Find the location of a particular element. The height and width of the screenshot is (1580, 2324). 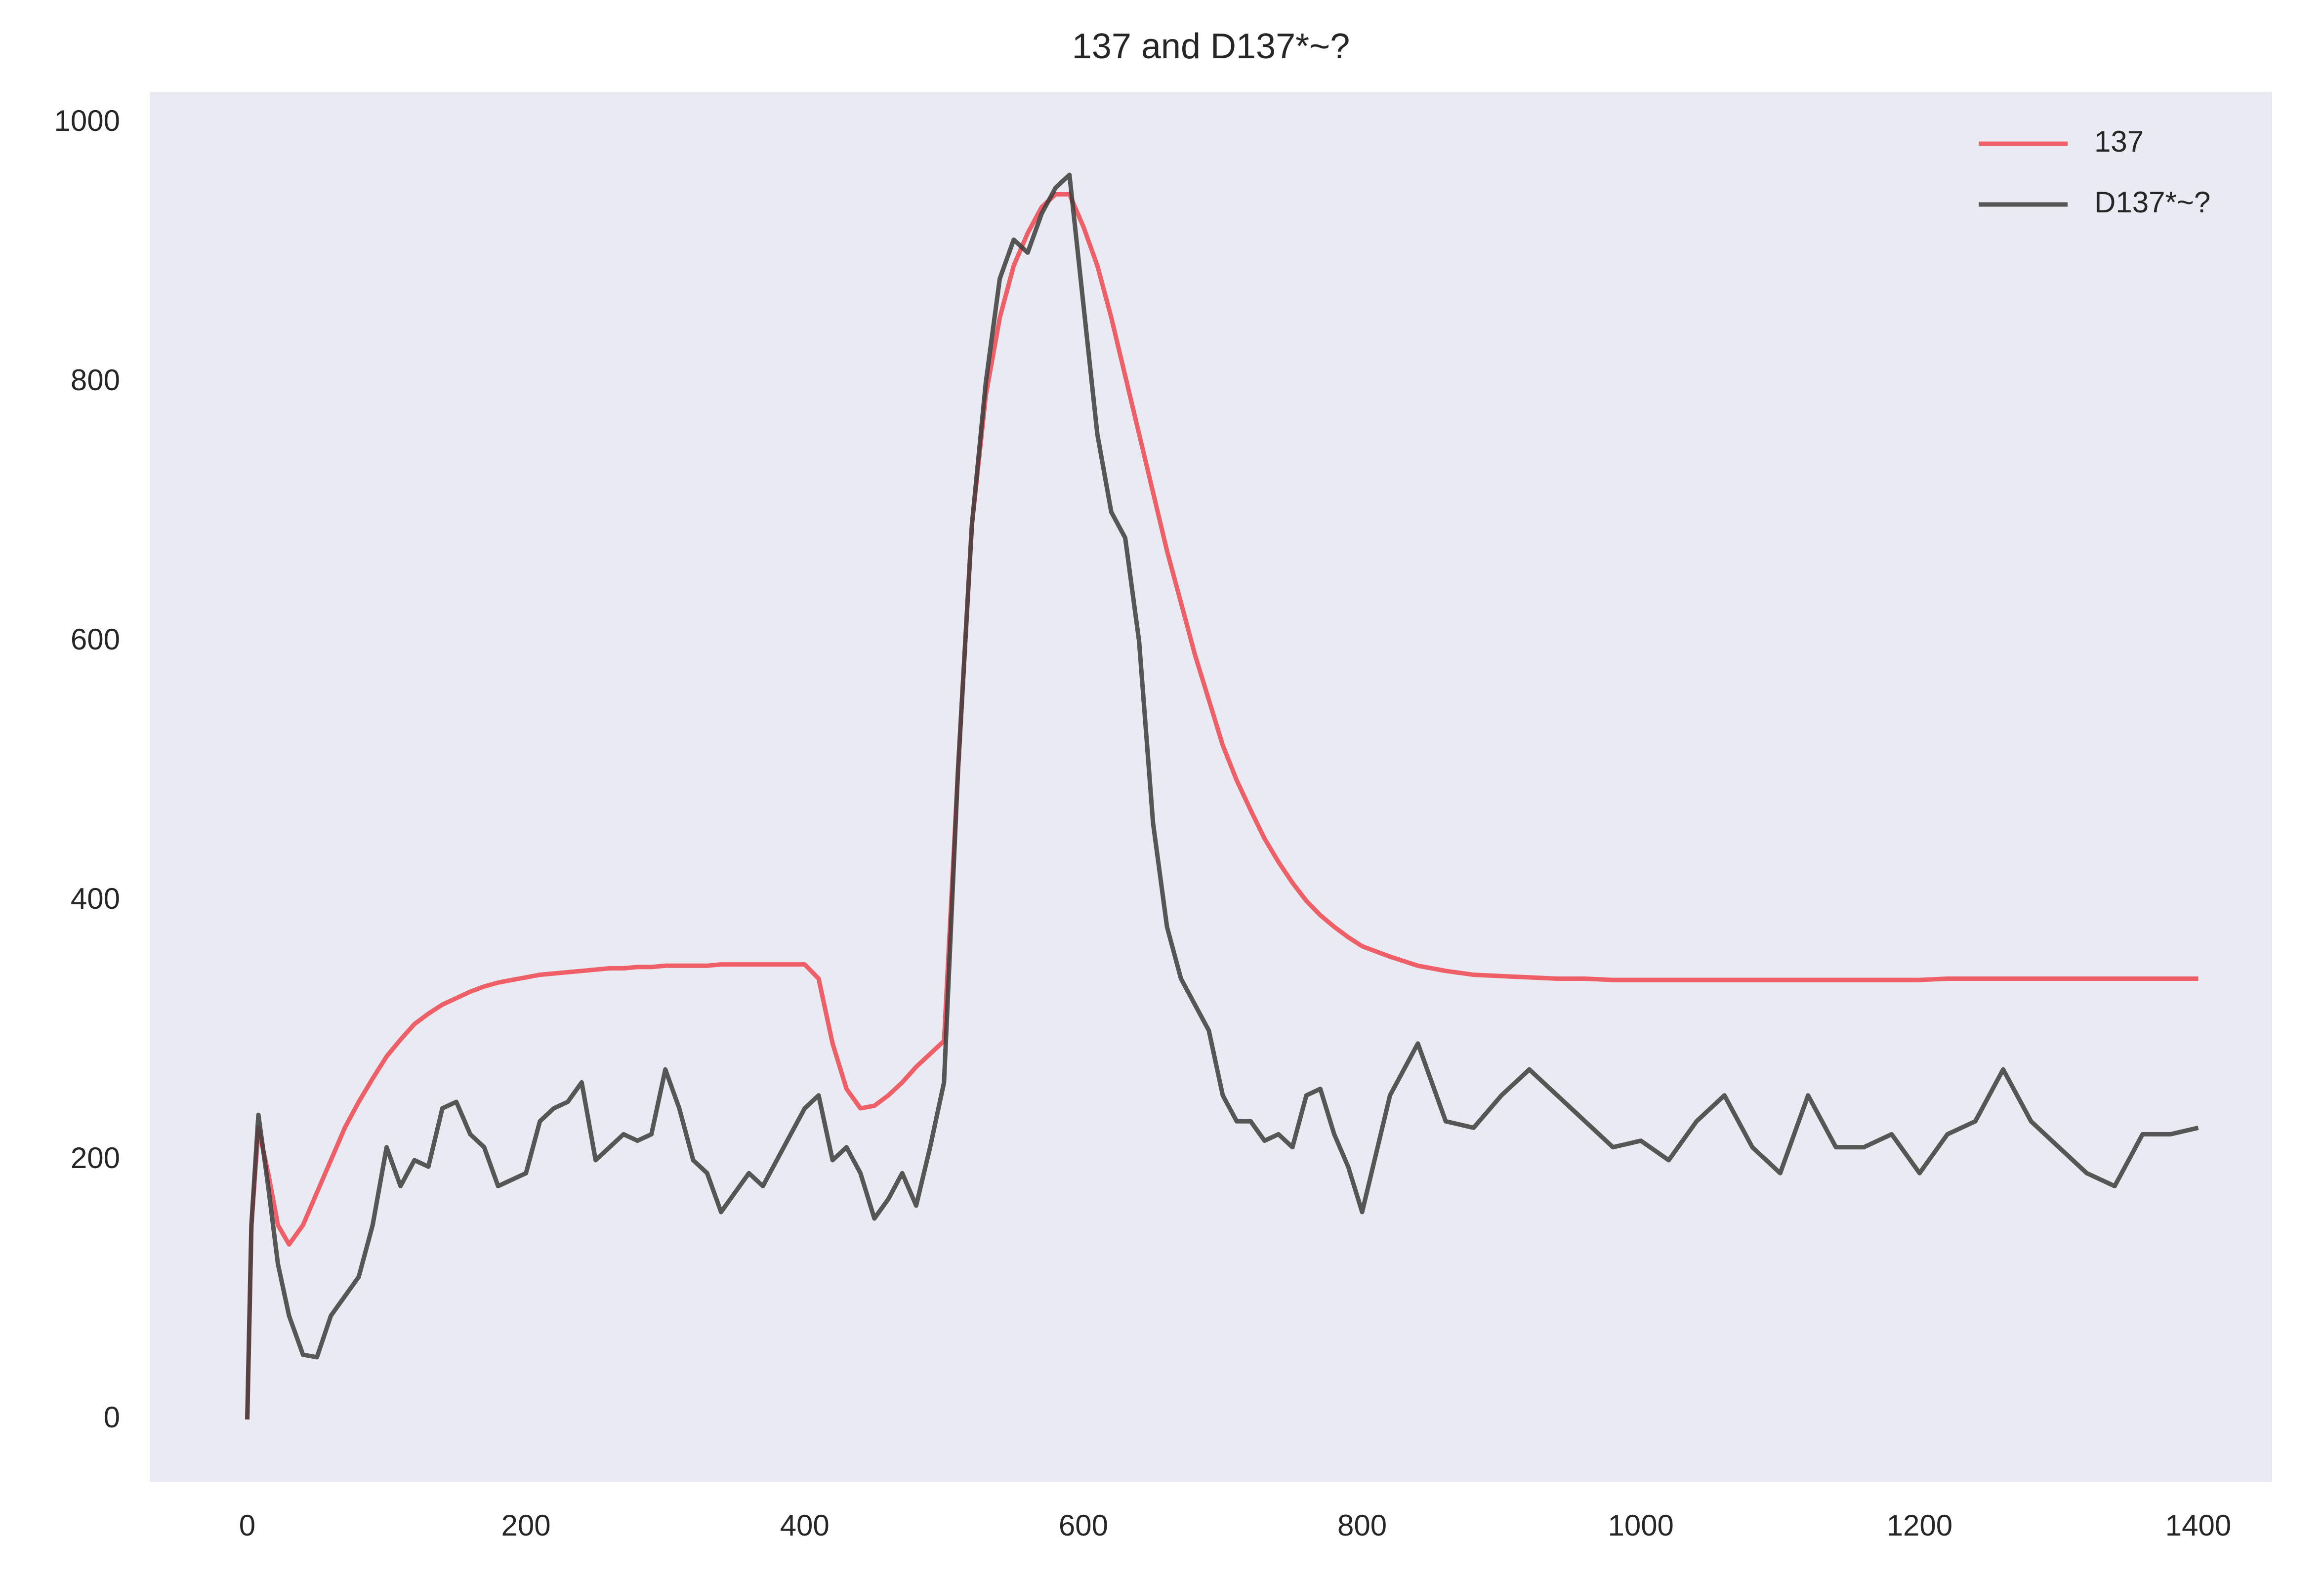

x-tick-label: 200 is located at coordinates (526, 1526).